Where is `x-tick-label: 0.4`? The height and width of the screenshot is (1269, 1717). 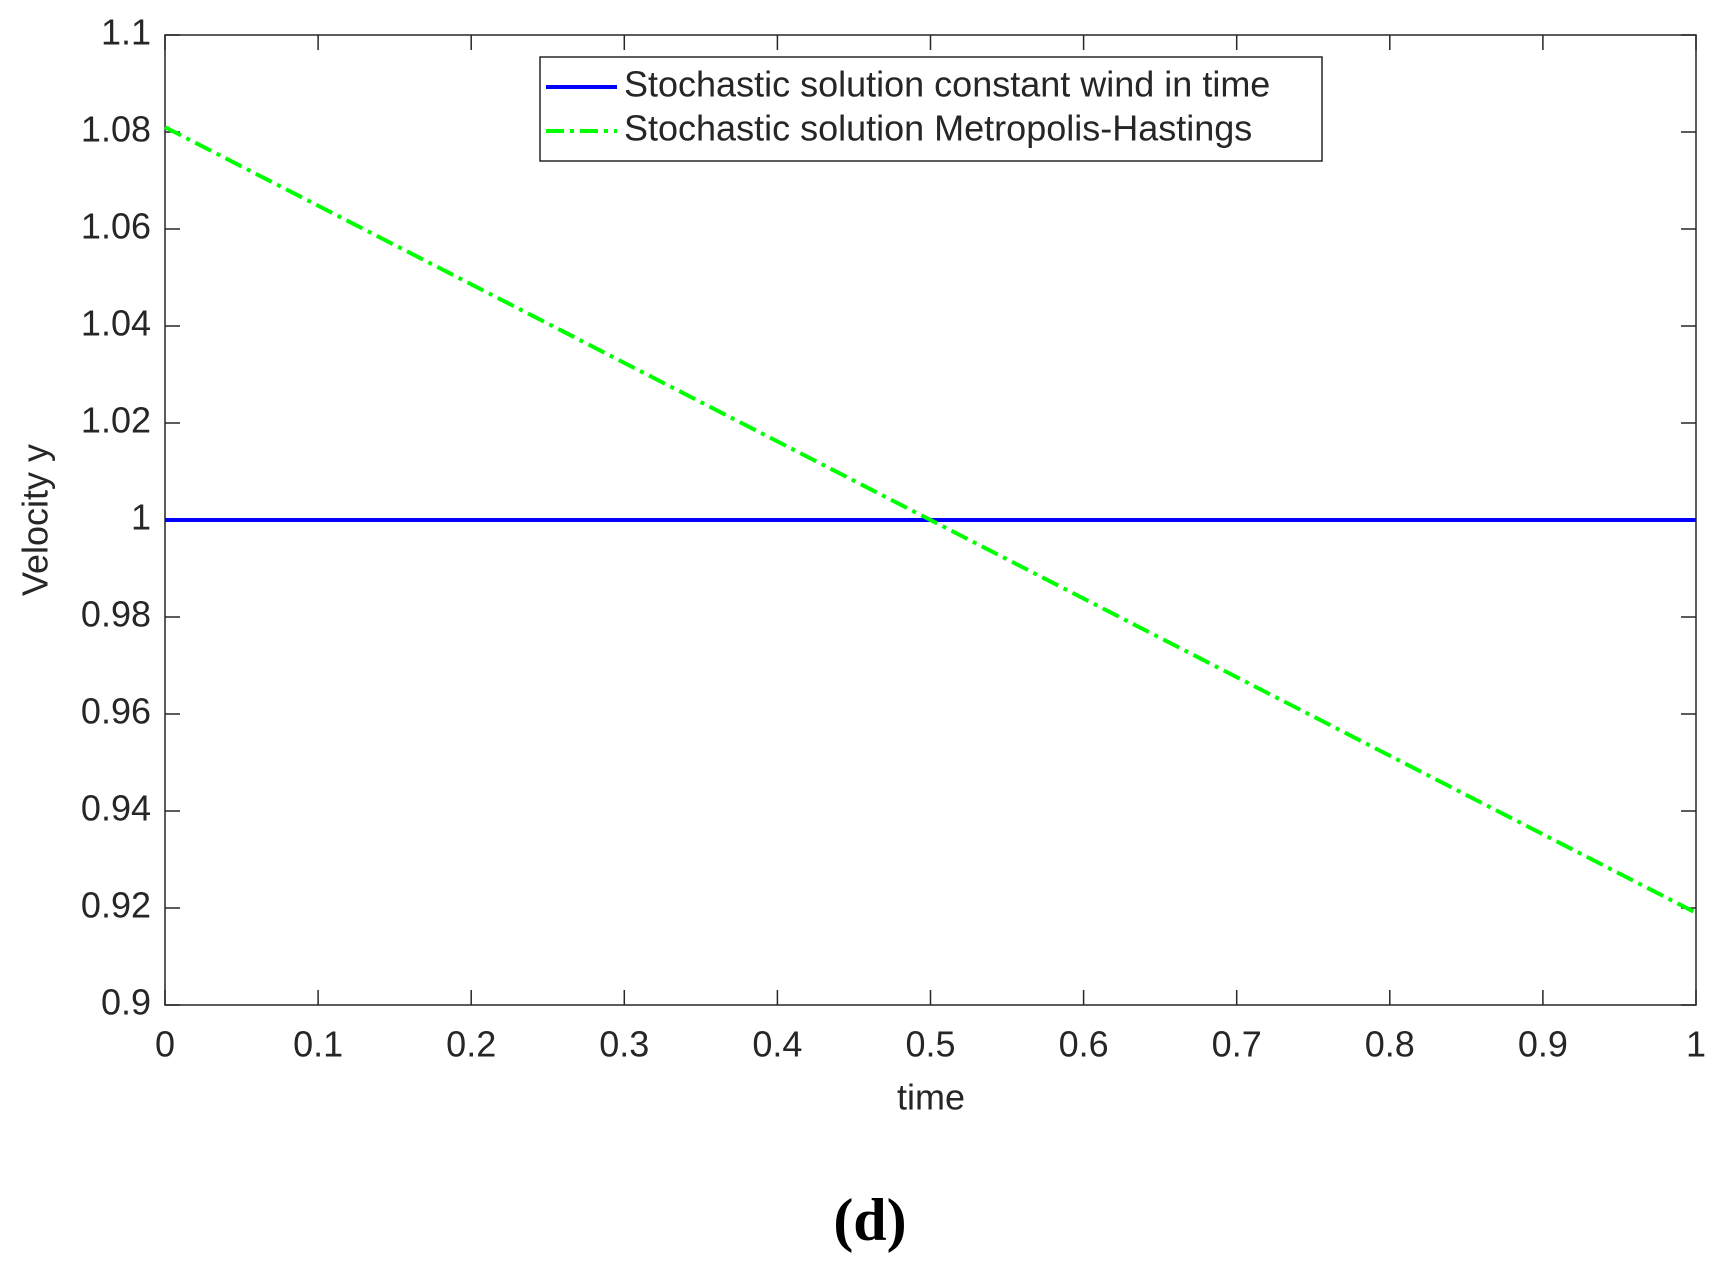
x-tick-label: 0.4 is located at coordinates (777, 1044).